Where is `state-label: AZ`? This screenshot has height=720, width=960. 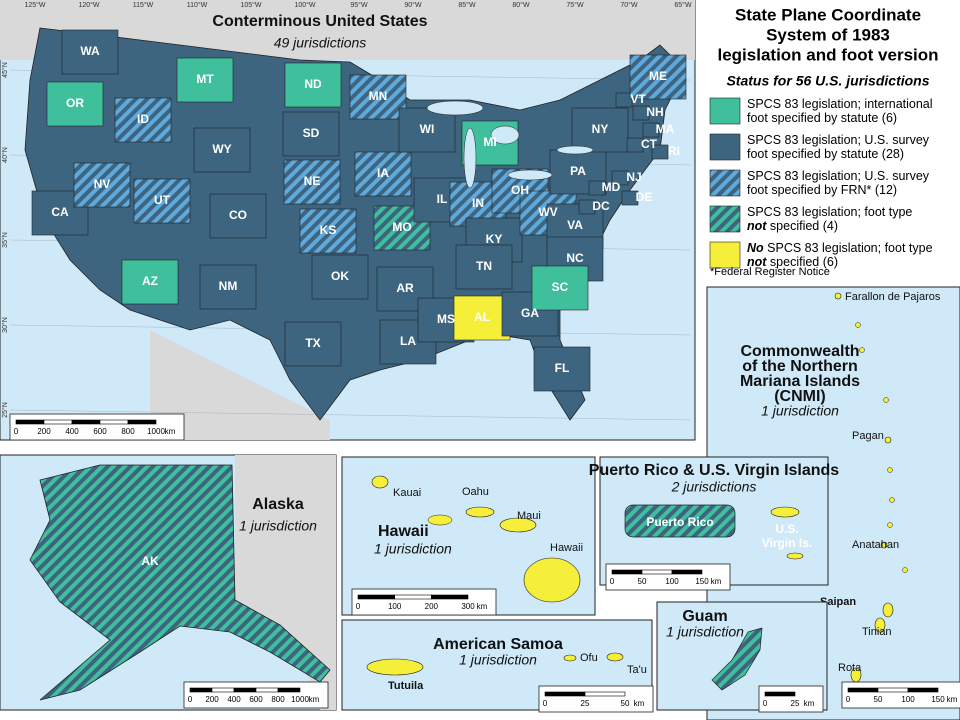 state-label: AZ is located at coordinates (150, 281).